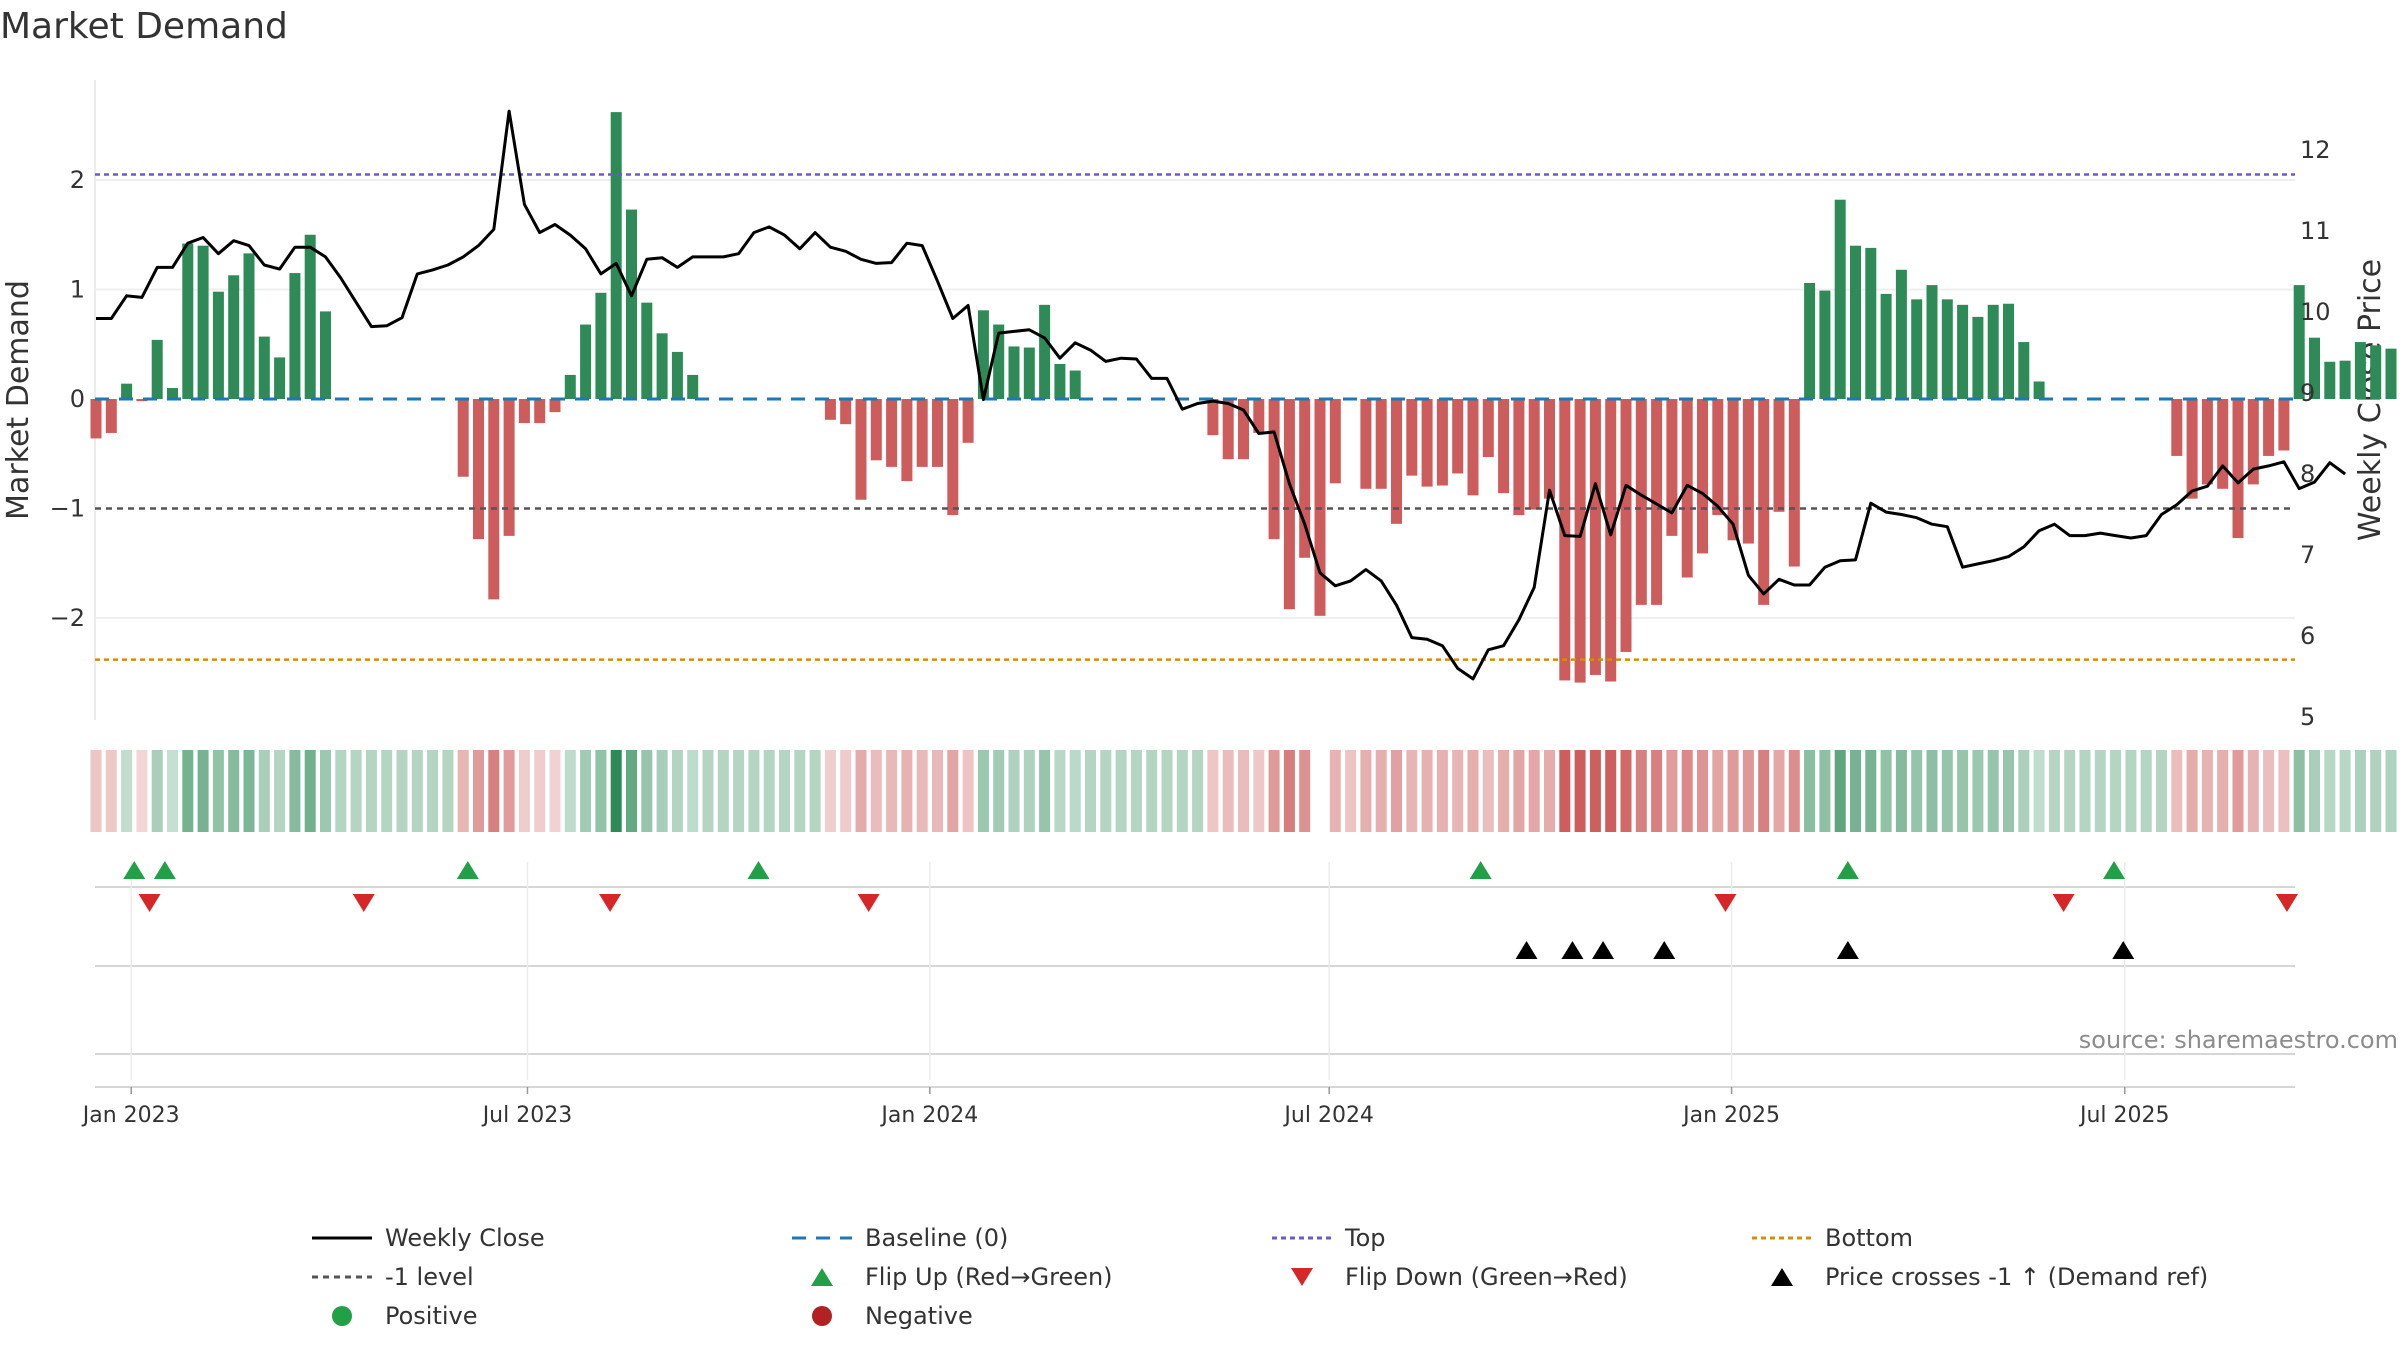 The width and height of the screenshot is (2400, 1354). What do you see at coordinates (165, 870) in the screenshot?
I see `flip-up-marker` at bounding box center [165, 870].